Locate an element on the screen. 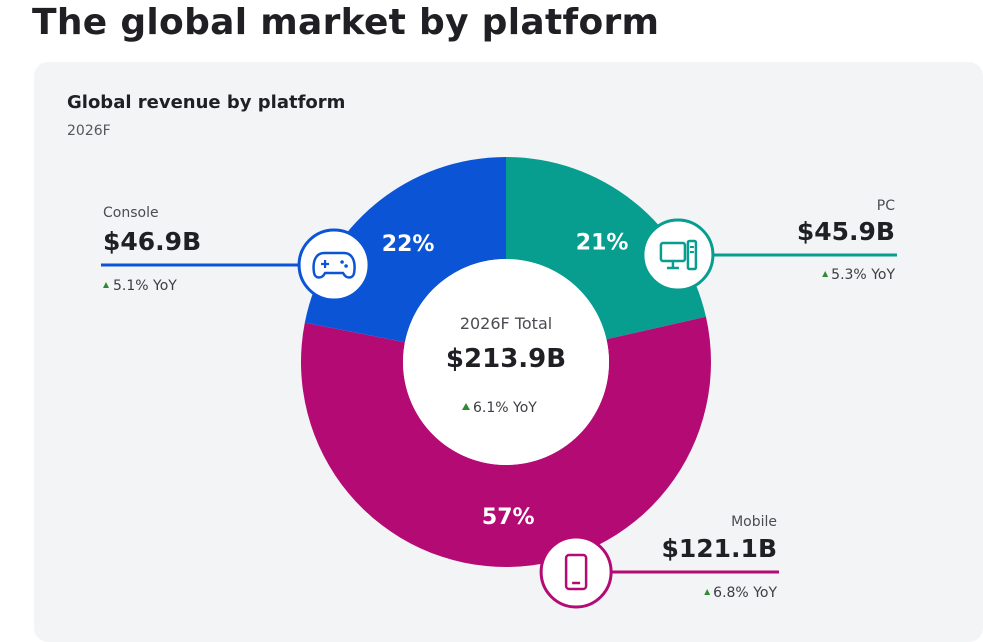 The image size is (983, 642). gamepad-icon is located at coordinates (334, 265).